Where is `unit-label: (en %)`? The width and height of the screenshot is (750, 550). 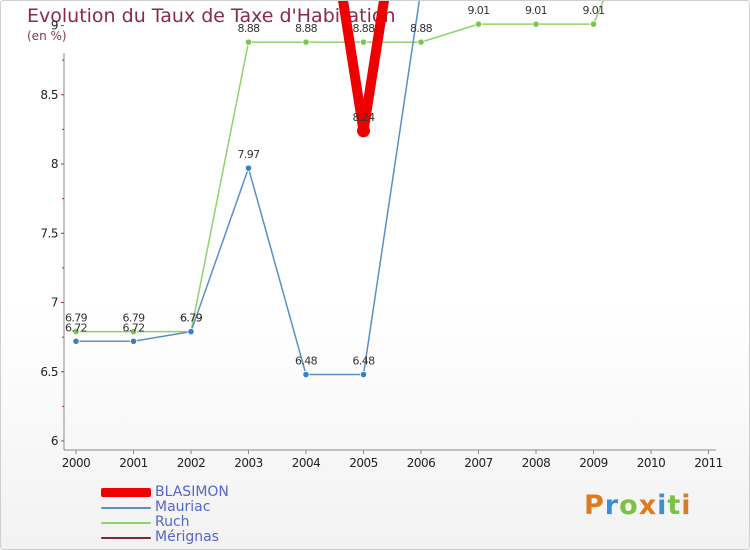 unit-label: (en %) is located at coordinates (47, 36).